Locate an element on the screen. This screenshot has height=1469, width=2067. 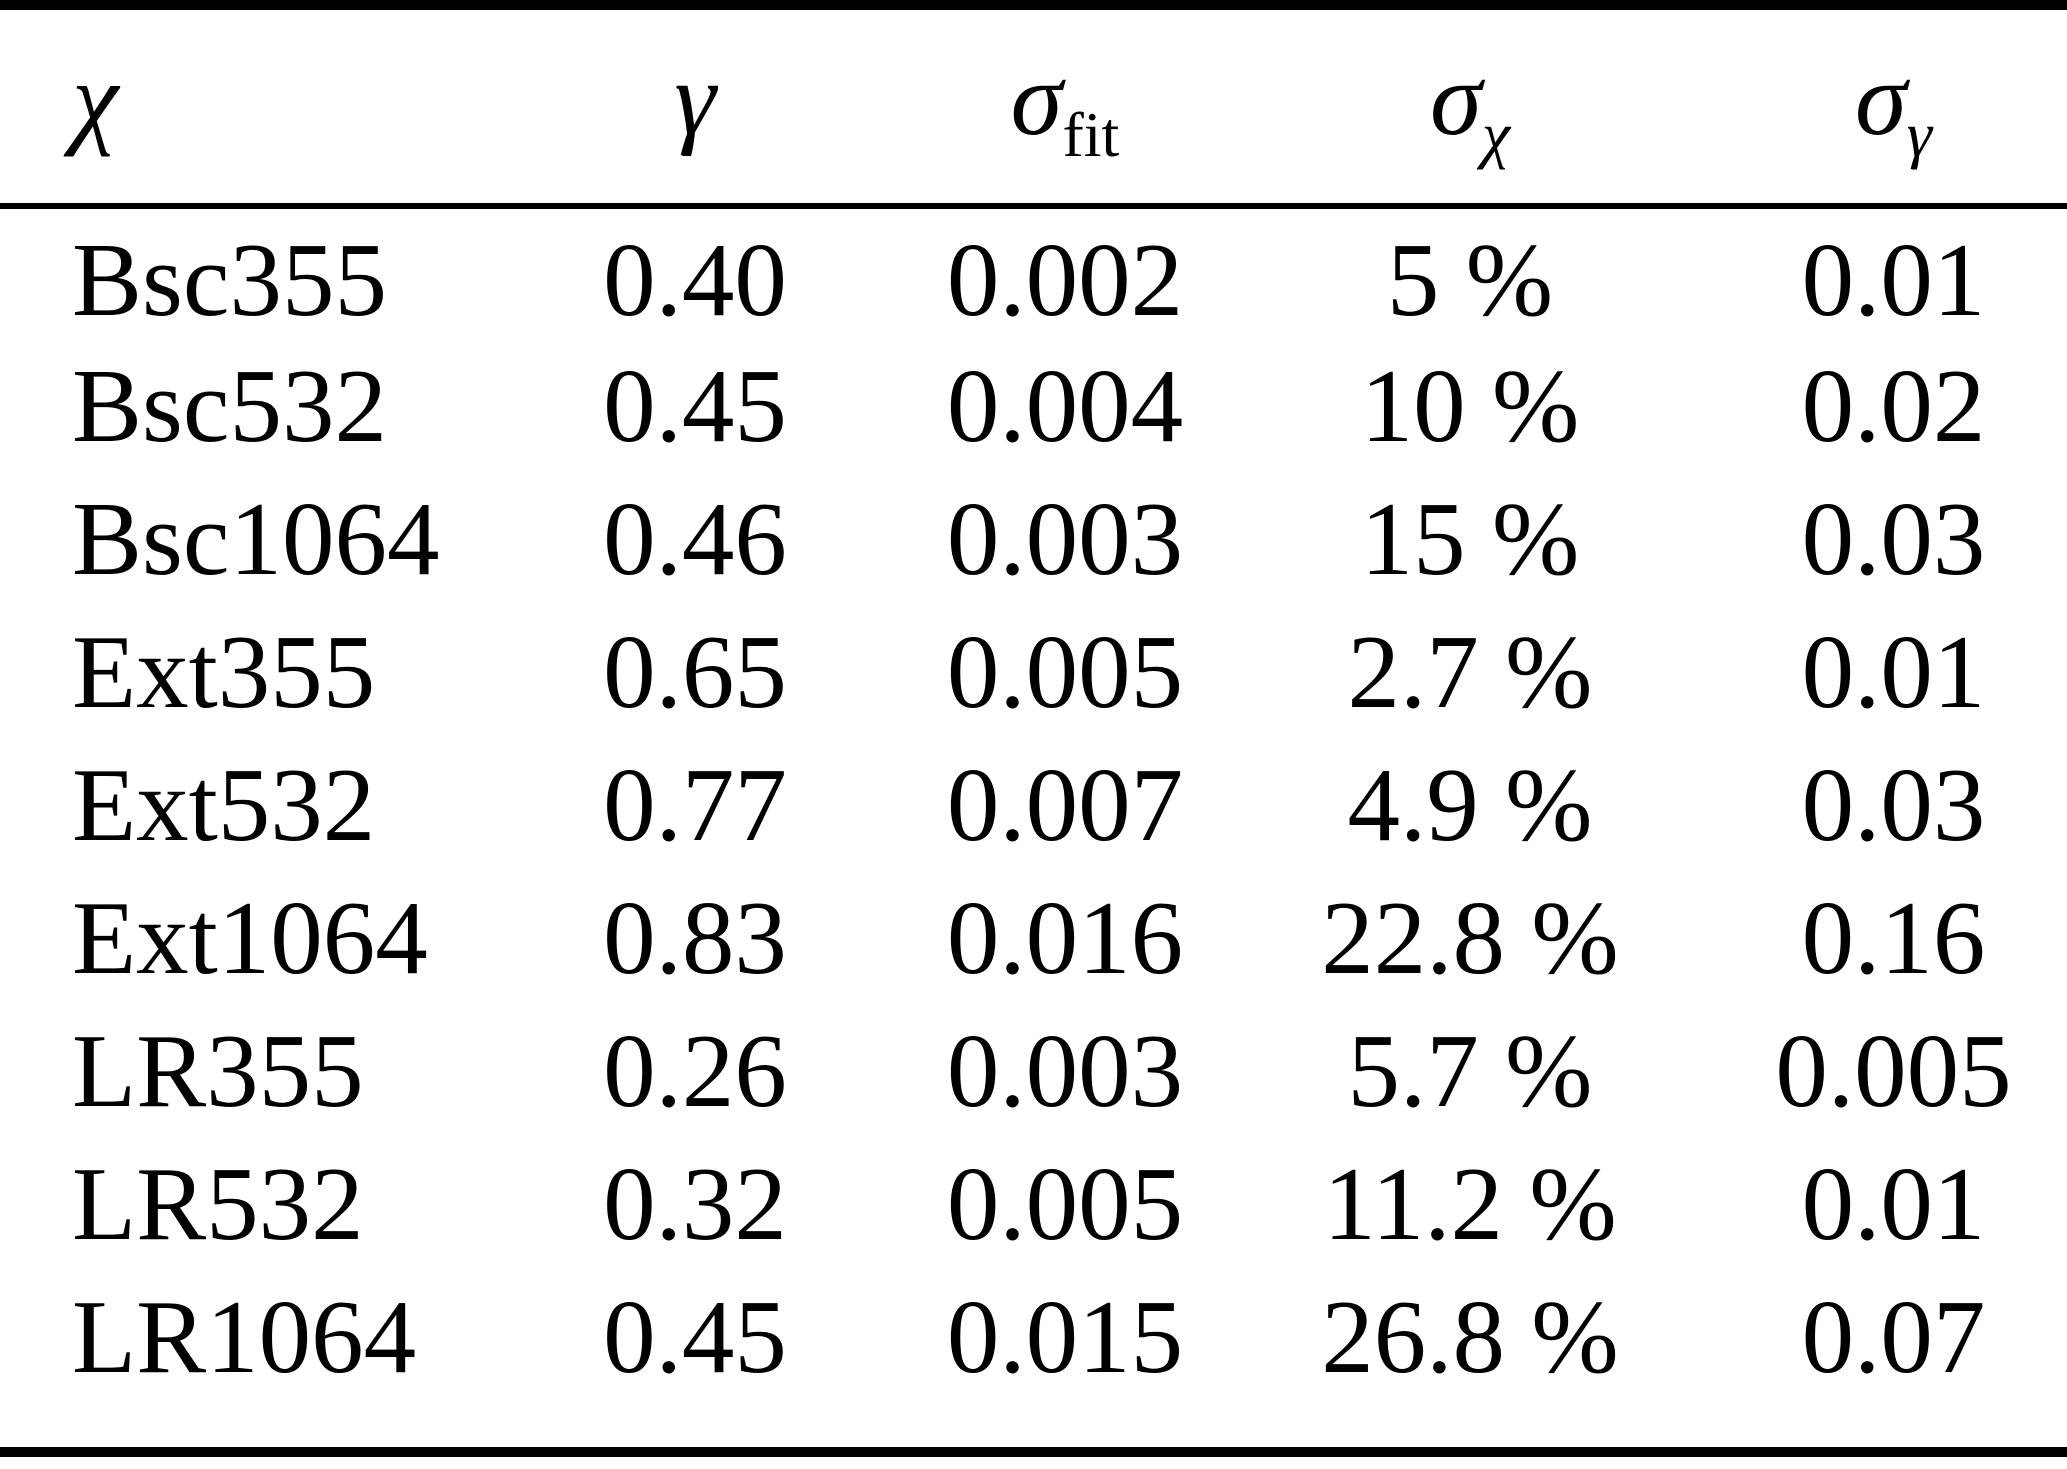
header-row: χ γ σfit σχ σγ is located at coordinates (1033, 108).